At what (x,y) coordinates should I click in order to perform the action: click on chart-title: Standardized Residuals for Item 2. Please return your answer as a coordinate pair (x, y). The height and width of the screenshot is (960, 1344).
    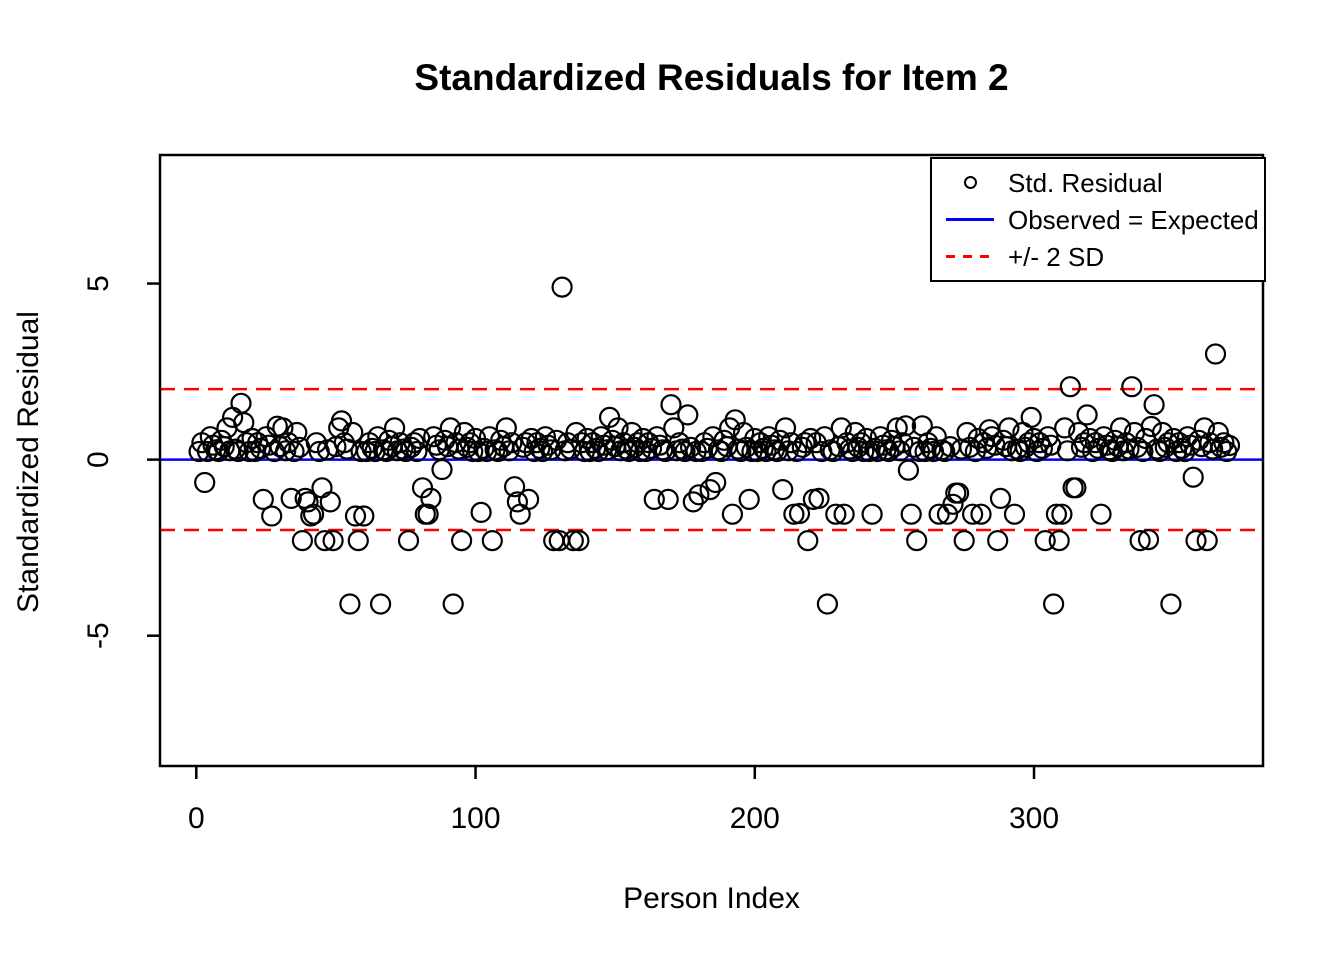
    Looking at the image, I should click on (711, 77).